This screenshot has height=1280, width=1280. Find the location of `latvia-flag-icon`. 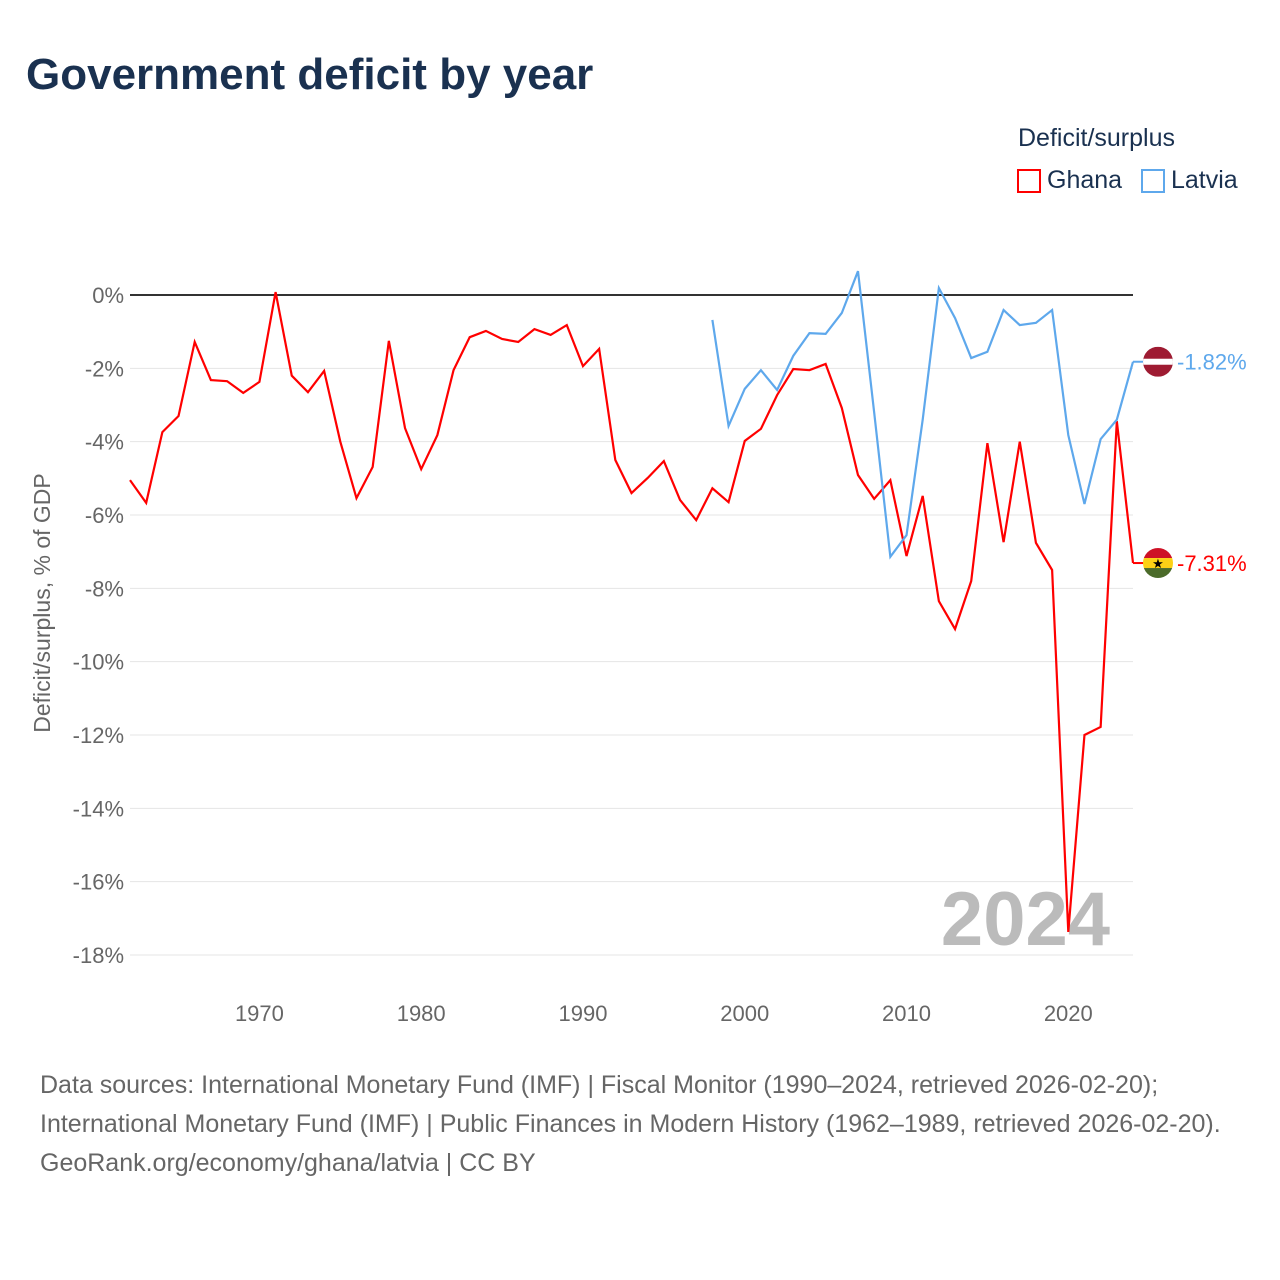

latvia-flag-icon is located at coordinates (1158, 361).